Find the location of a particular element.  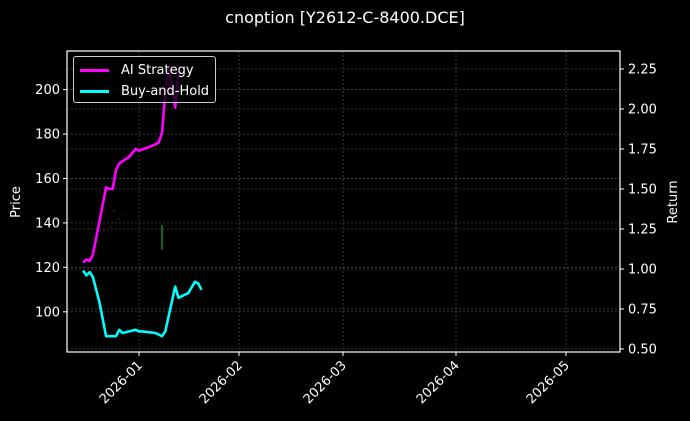

legend-item-ai-strategy: AI Strategy is located at coordinates (137, 70).